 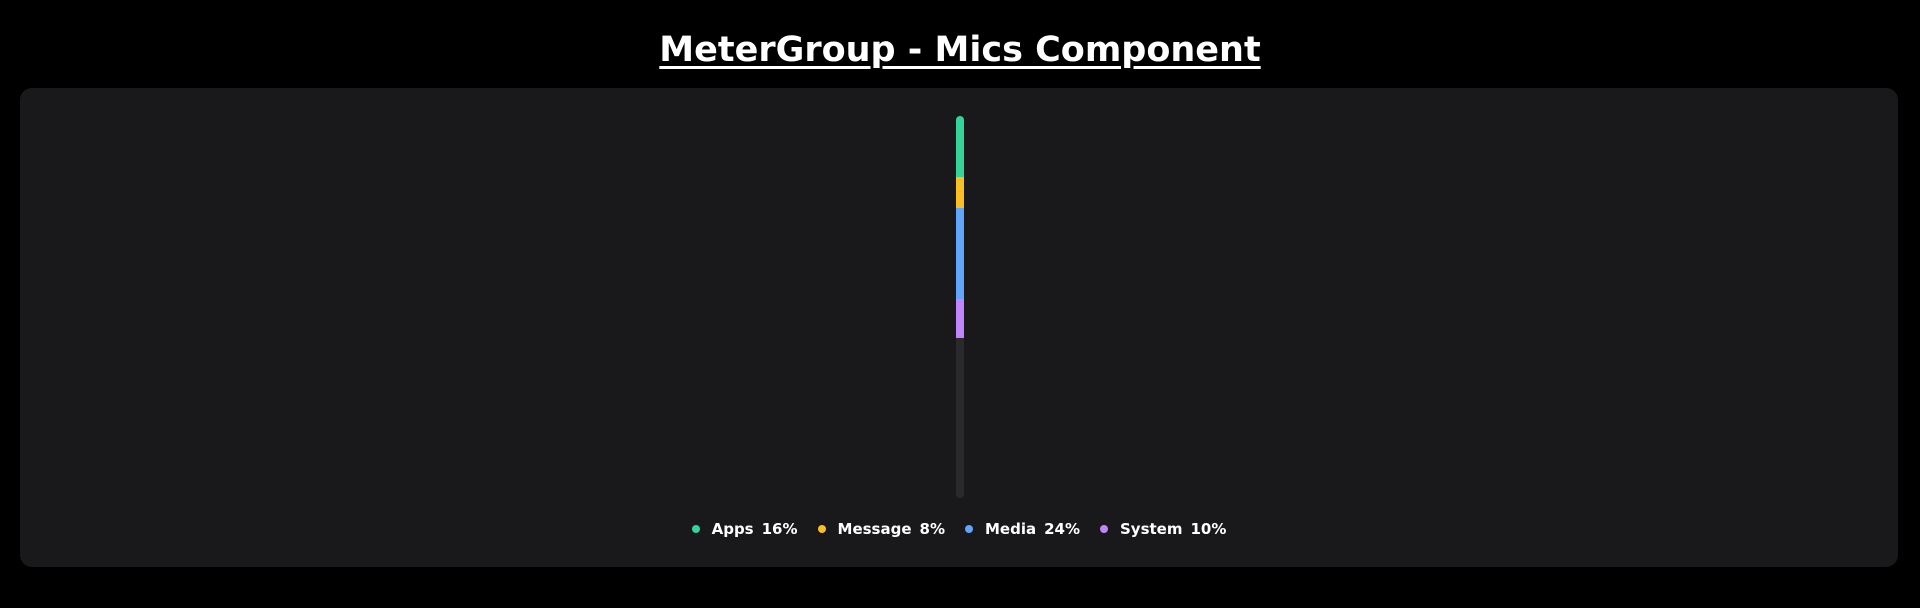 I want to click on legend-value: 16%, so click(x=779, y=529).